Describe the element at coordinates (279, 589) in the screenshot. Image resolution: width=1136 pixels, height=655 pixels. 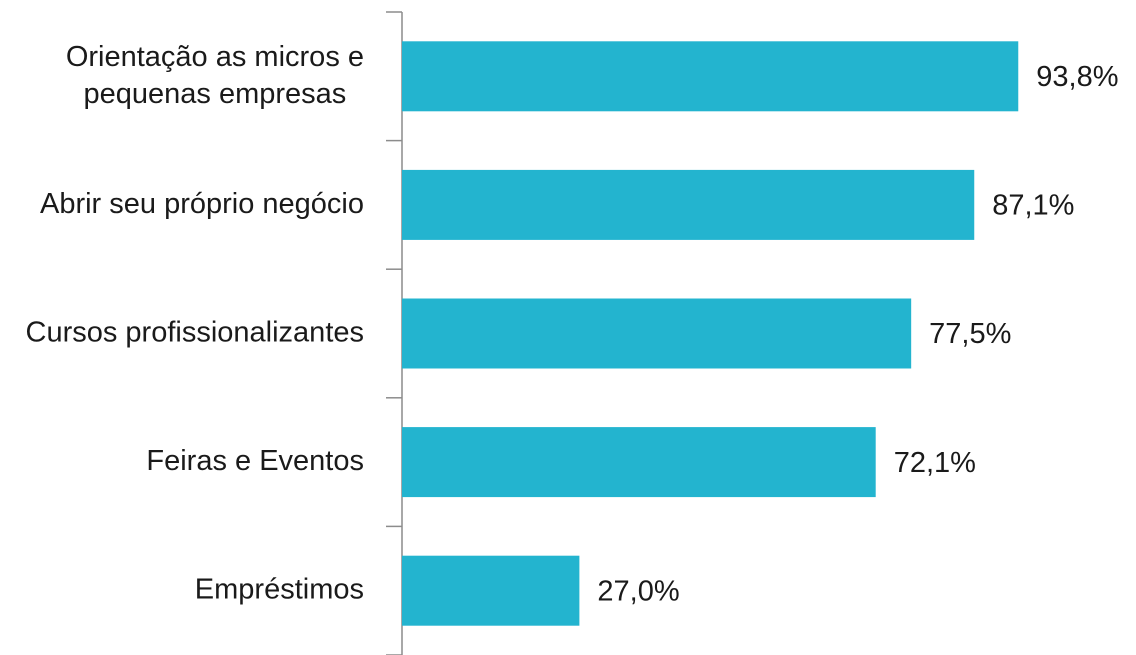
I see `category-label: Empréstimos` at that location.